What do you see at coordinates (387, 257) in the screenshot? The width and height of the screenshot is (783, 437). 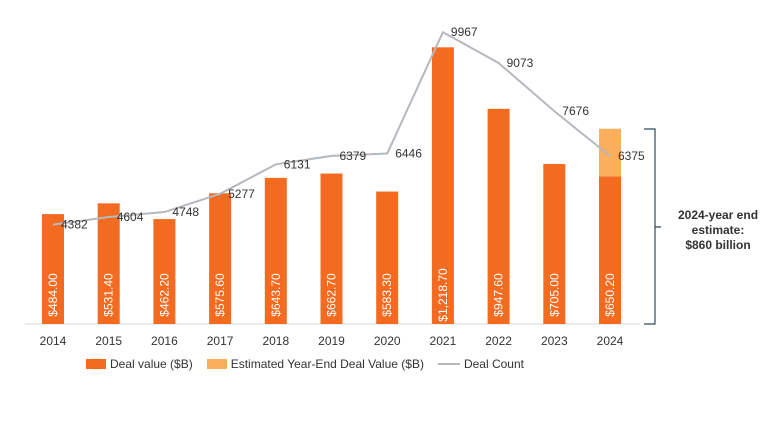 I see `bar-deal-value-2020` at bounding box center [387, 257].